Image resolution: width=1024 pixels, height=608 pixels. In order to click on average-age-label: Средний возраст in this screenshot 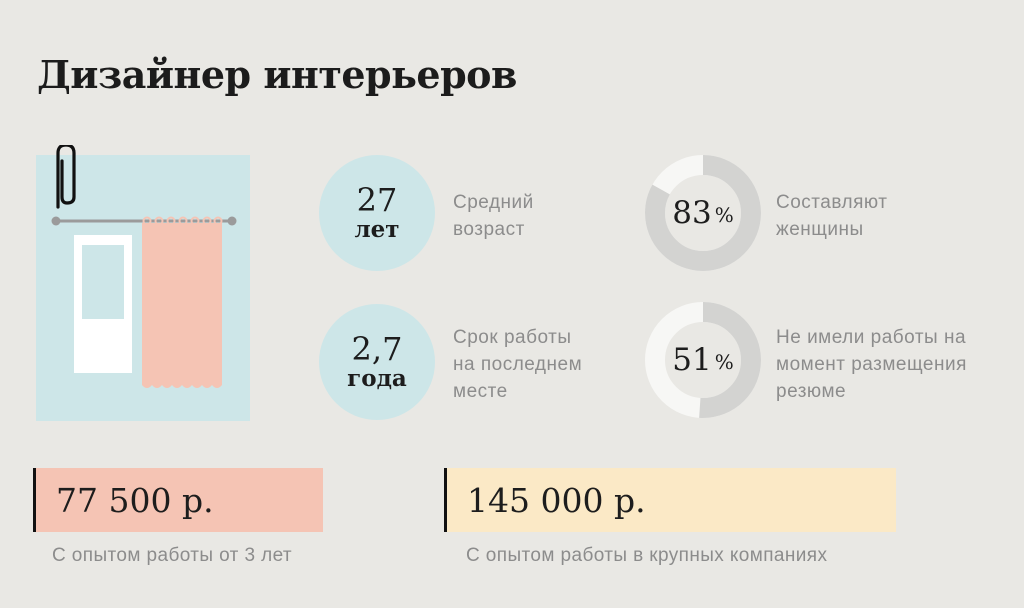, I will do `click(493, 216)`.